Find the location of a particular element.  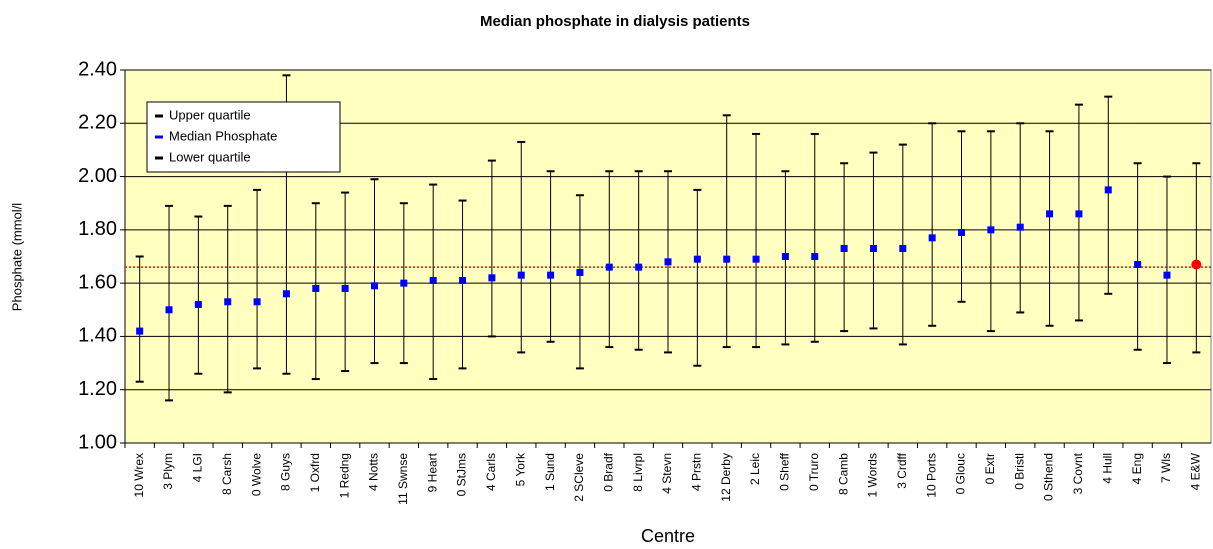

x-tick-label: 8 Livrpl is located at coordinates (638, 472).